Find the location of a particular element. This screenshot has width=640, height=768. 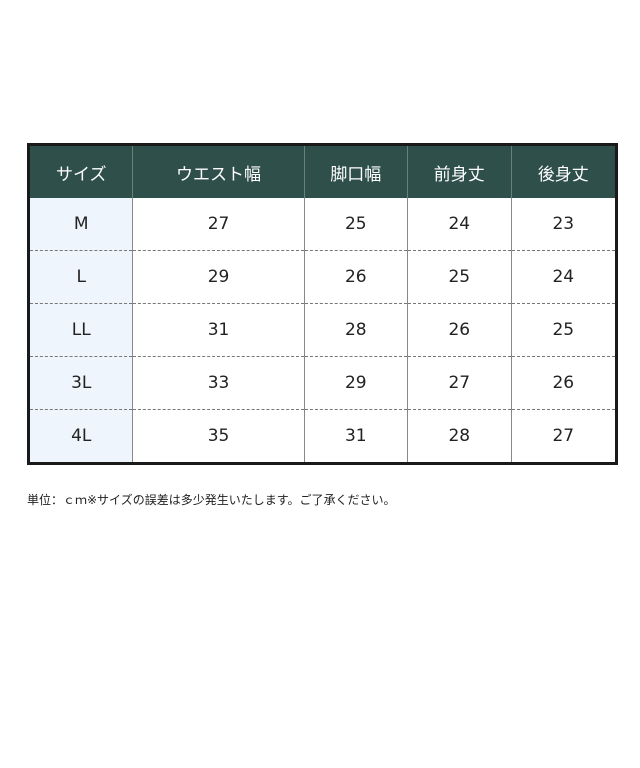

size-cell: LL is located at coordinates (80, 330).